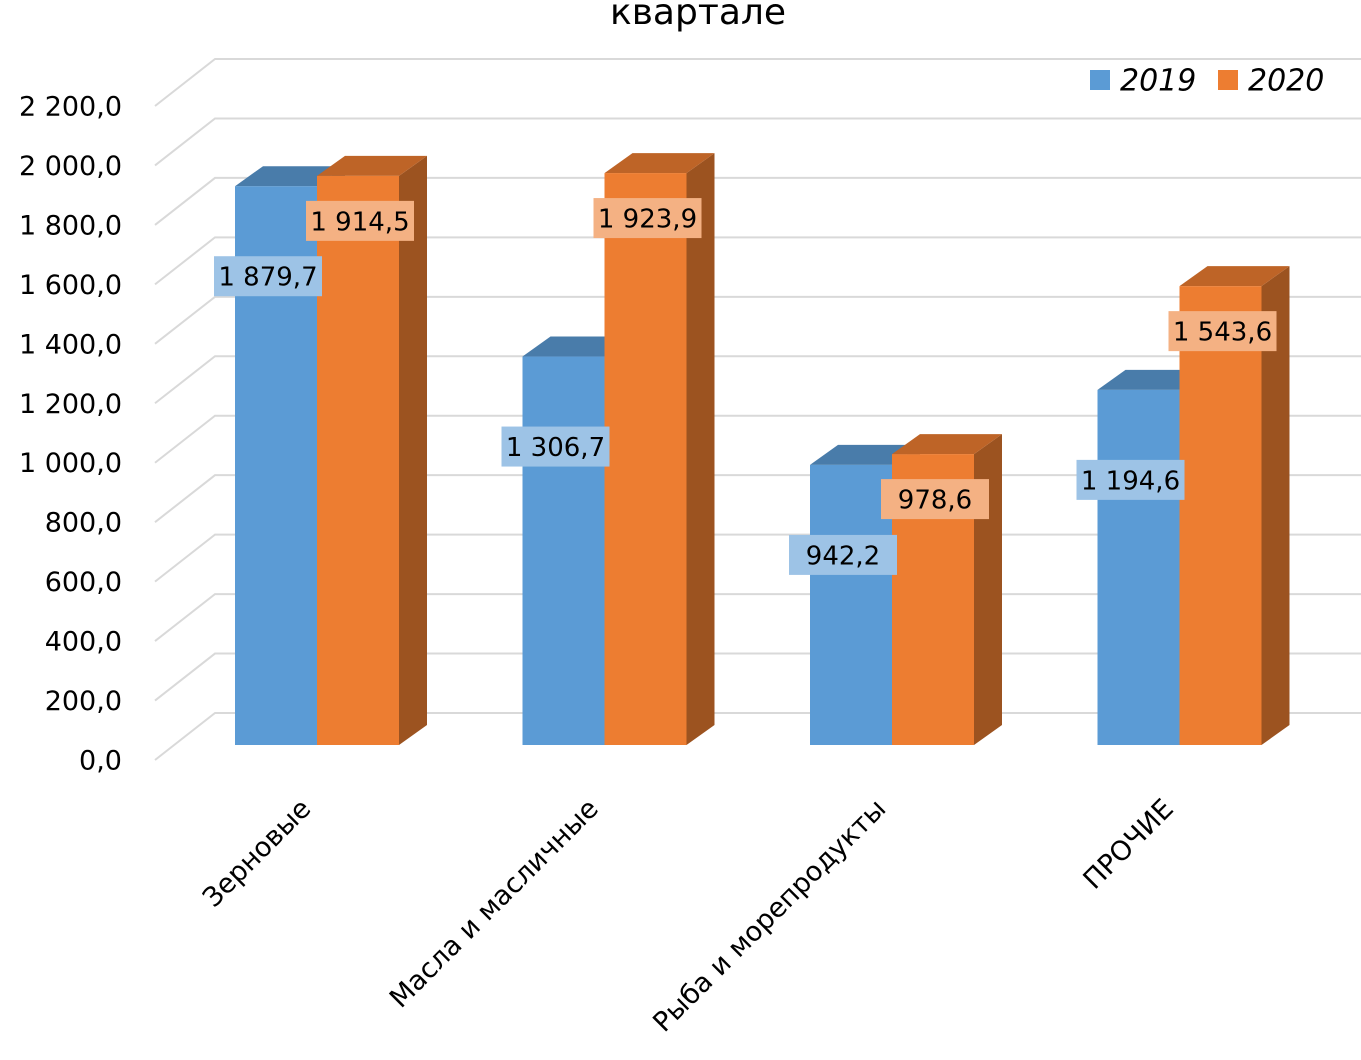  I want to click on y-tick-label: 1 400,0, so click(70, 344).